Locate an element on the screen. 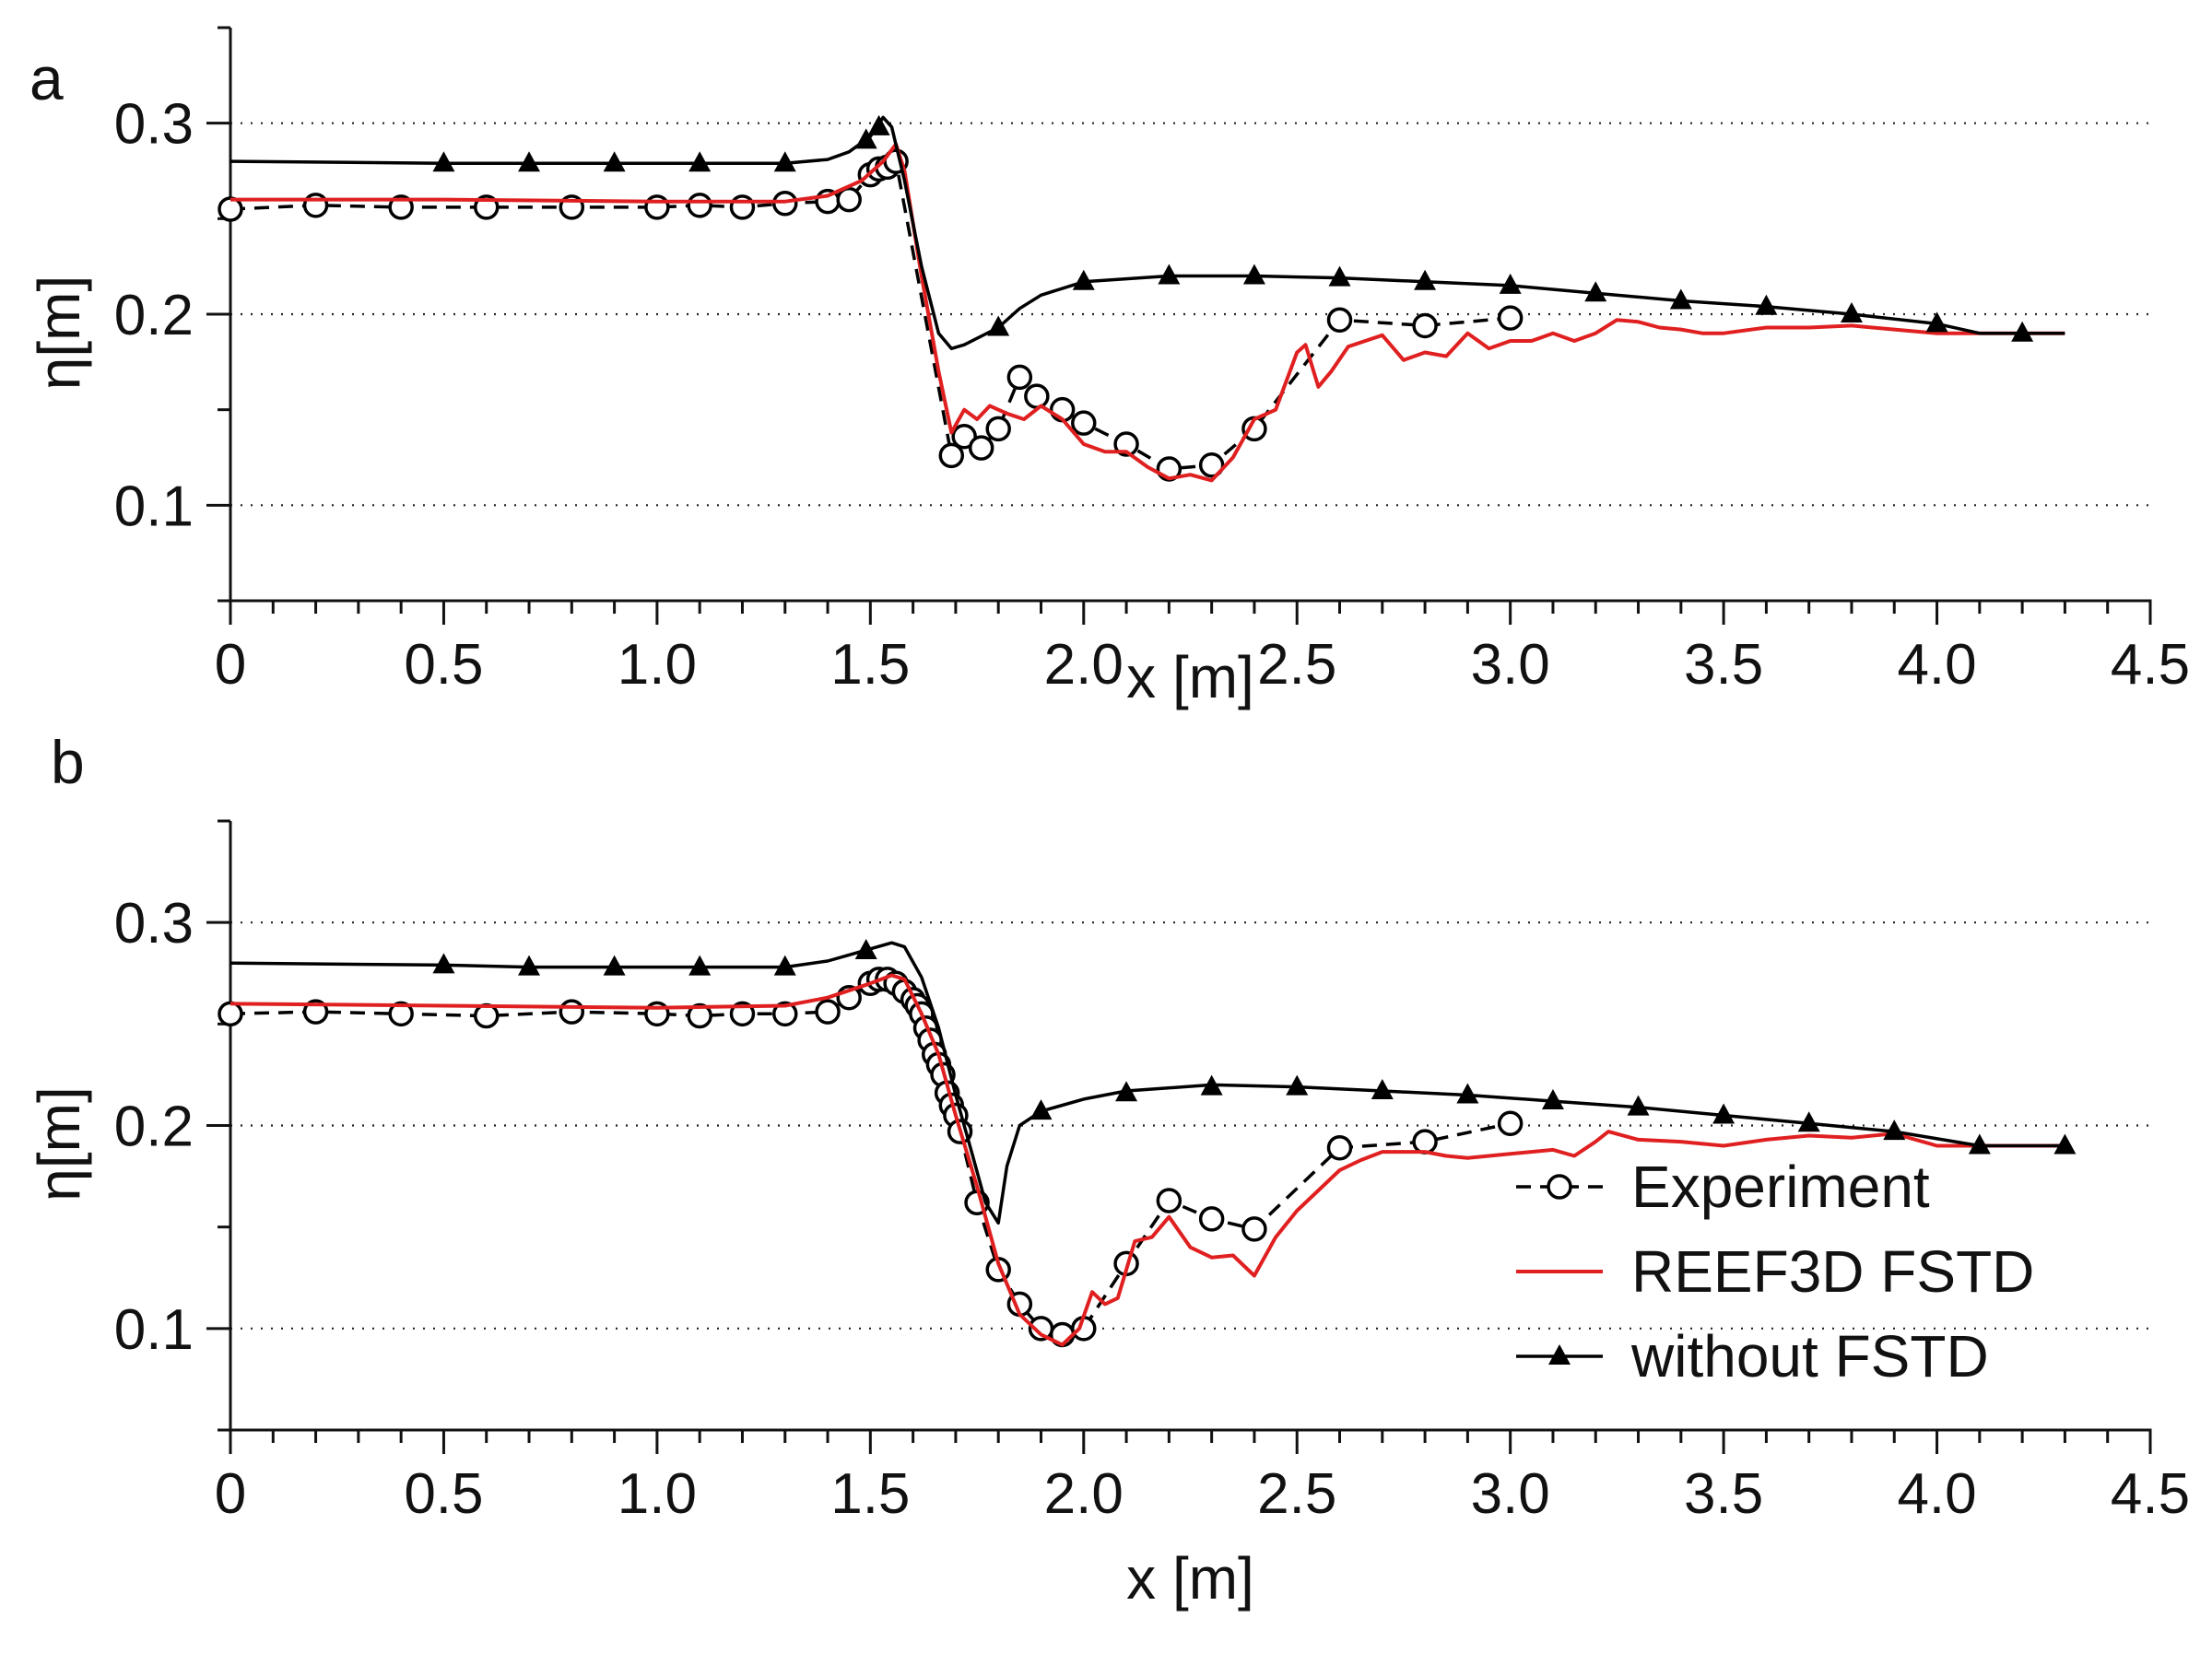 The width and height of the screenshot is (2212, 1653). x-tick-label: 0 is located at coordinates (230, 1494).